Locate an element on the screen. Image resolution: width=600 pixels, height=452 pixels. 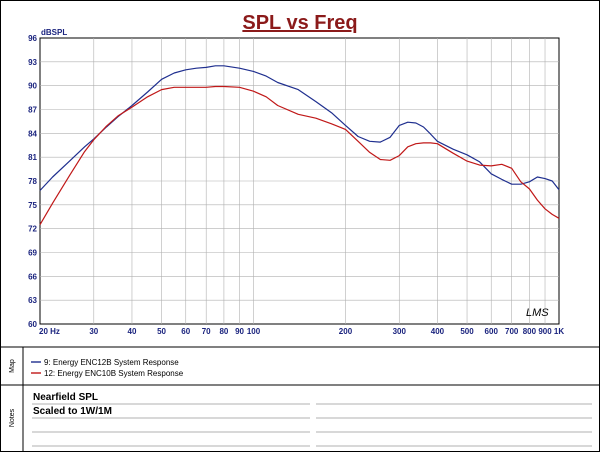
notes-panel: Notes Nearfield SPL Scaled to 1W/1M is located at coordinates (300, 419).